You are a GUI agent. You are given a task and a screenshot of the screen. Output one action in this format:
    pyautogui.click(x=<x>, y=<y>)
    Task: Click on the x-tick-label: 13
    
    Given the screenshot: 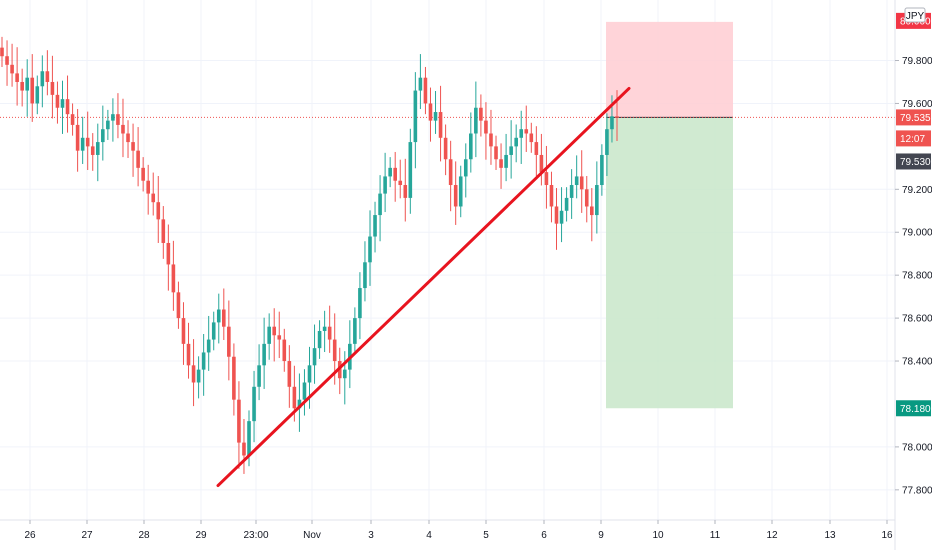 What is the action you would take?
    pyautogui.click(x=830, y=535)
    